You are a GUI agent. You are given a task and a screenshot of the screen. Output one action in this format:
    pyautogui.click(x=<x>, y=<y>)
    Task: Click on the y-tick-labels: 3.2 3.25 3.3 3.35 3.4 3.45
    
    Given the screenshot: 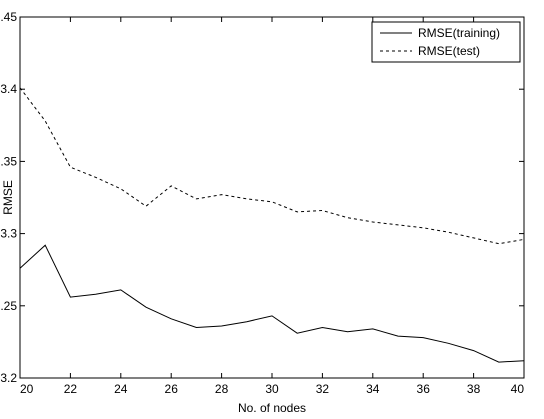 What is the action you would take?
    pyautogui.click(x=8, y=197)
    